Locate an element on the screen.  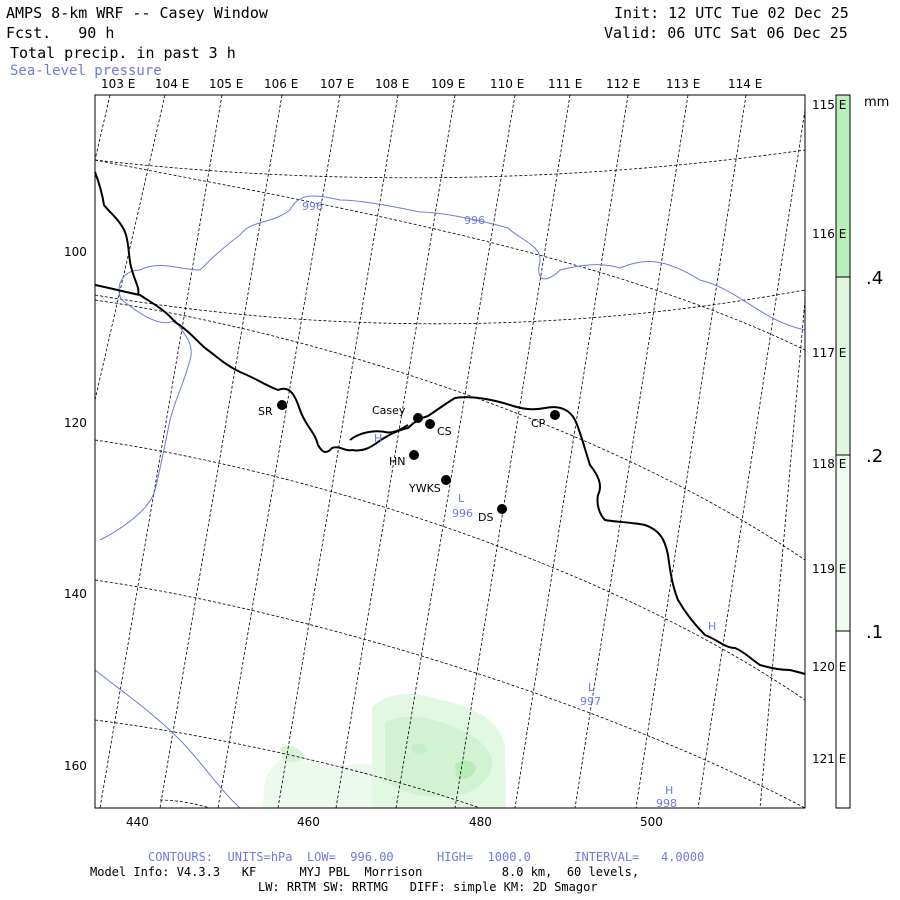
y-tick: 160 is located at coordinates (75, 766).